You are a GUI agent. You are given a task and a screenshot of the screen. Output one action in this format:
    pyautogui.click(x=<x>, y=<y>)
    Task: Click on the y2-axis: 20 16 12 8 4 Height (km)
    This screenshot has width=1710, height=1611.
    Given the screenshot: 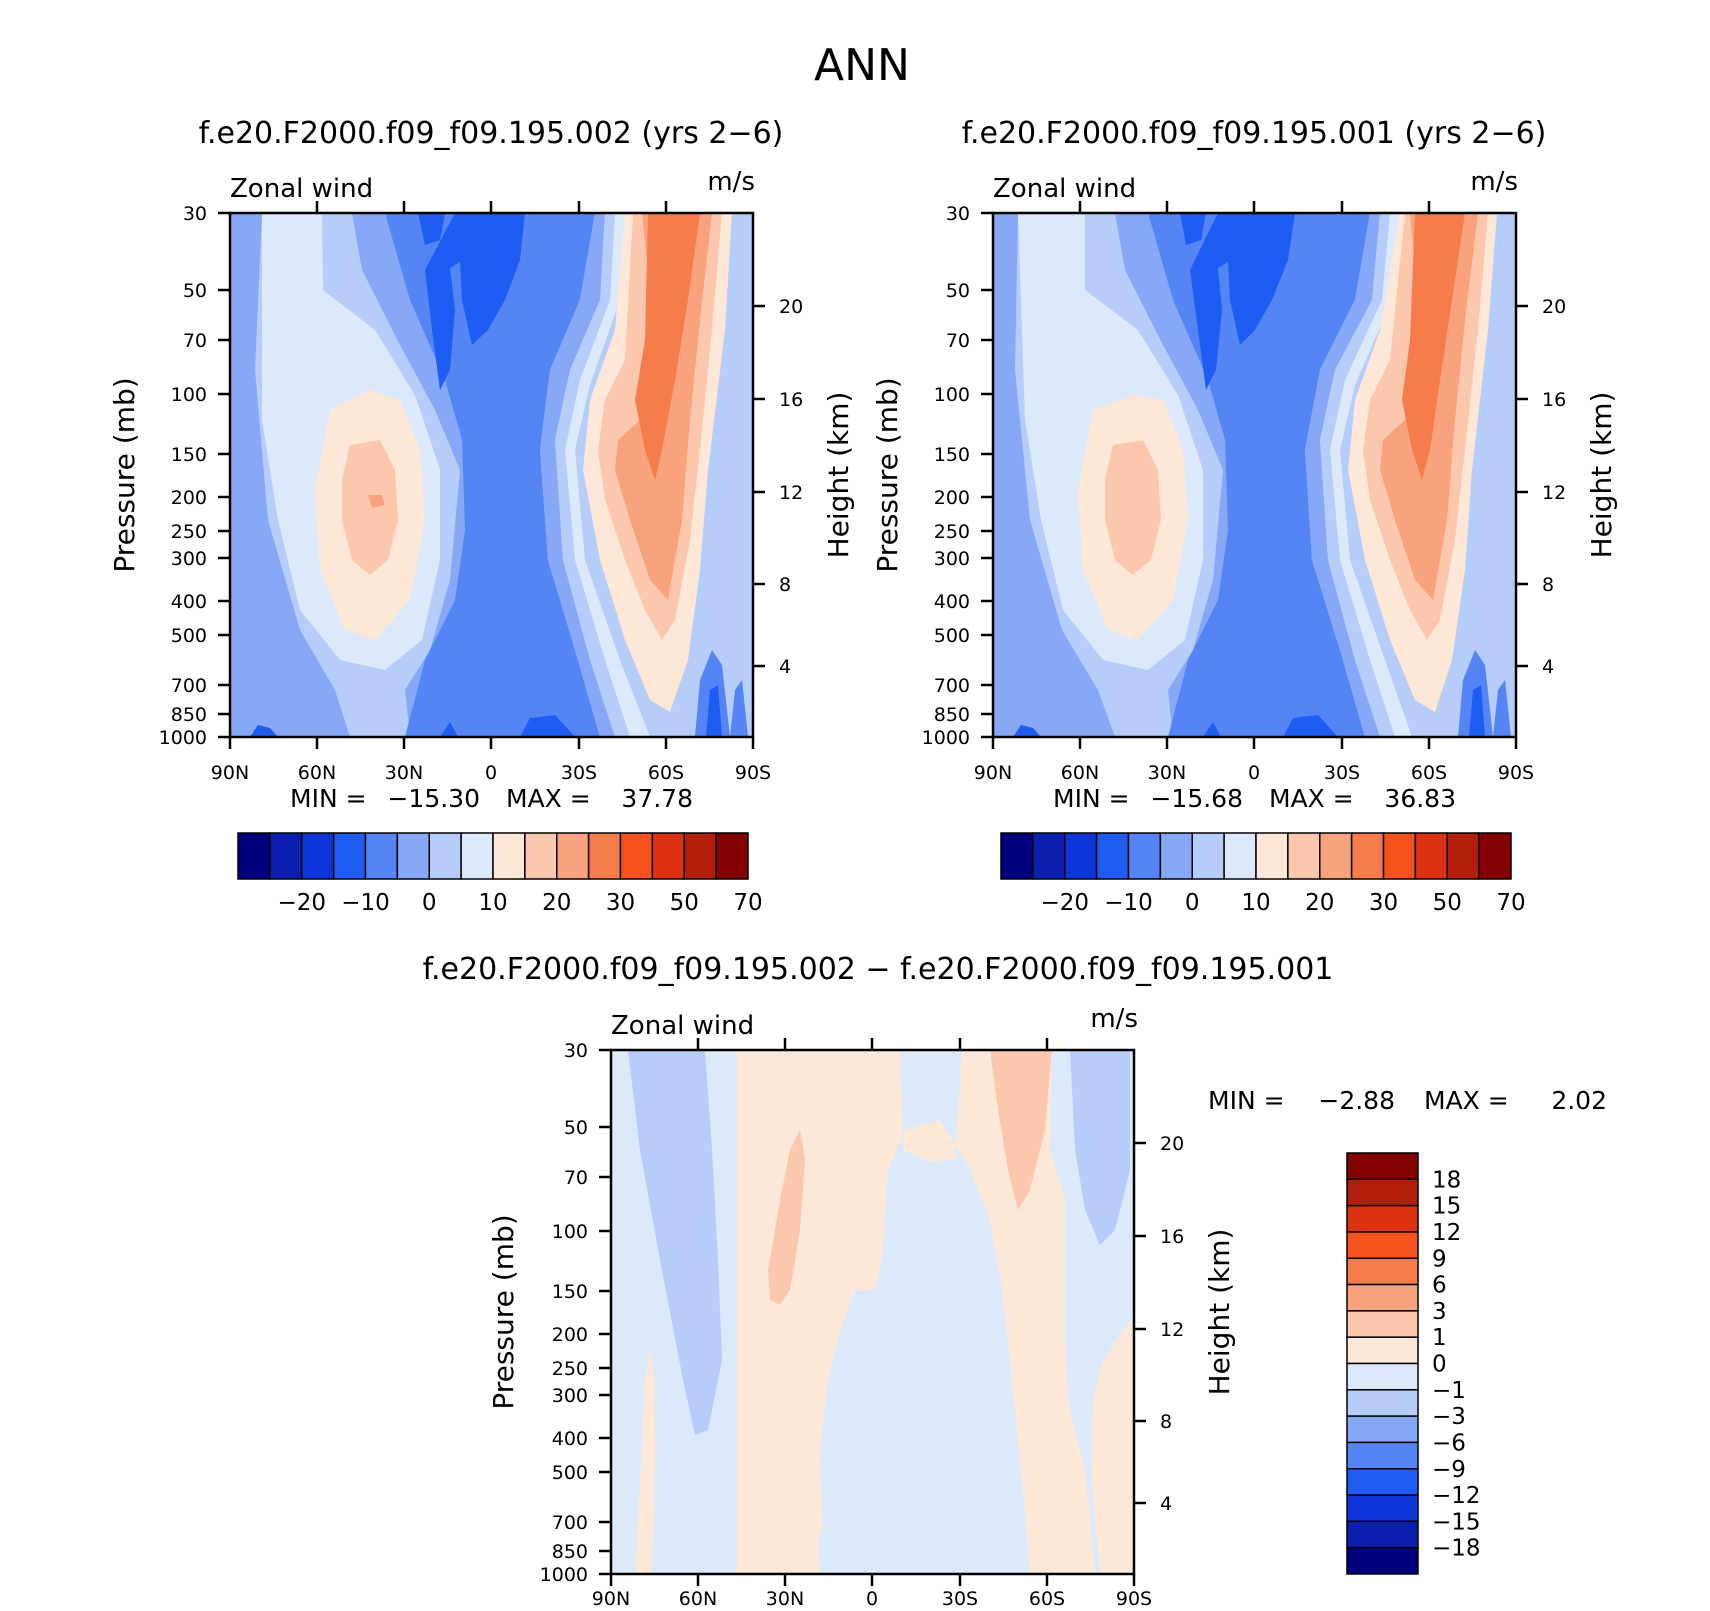 What is the action you would take?
    pyautogui.click(x=1567, y=487)
    